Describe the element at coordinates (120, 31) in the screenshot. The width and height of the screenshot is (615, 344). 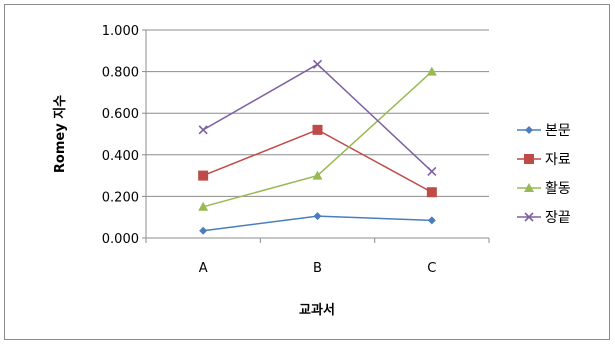
I see `y-tick-label: 1.000` at that location.